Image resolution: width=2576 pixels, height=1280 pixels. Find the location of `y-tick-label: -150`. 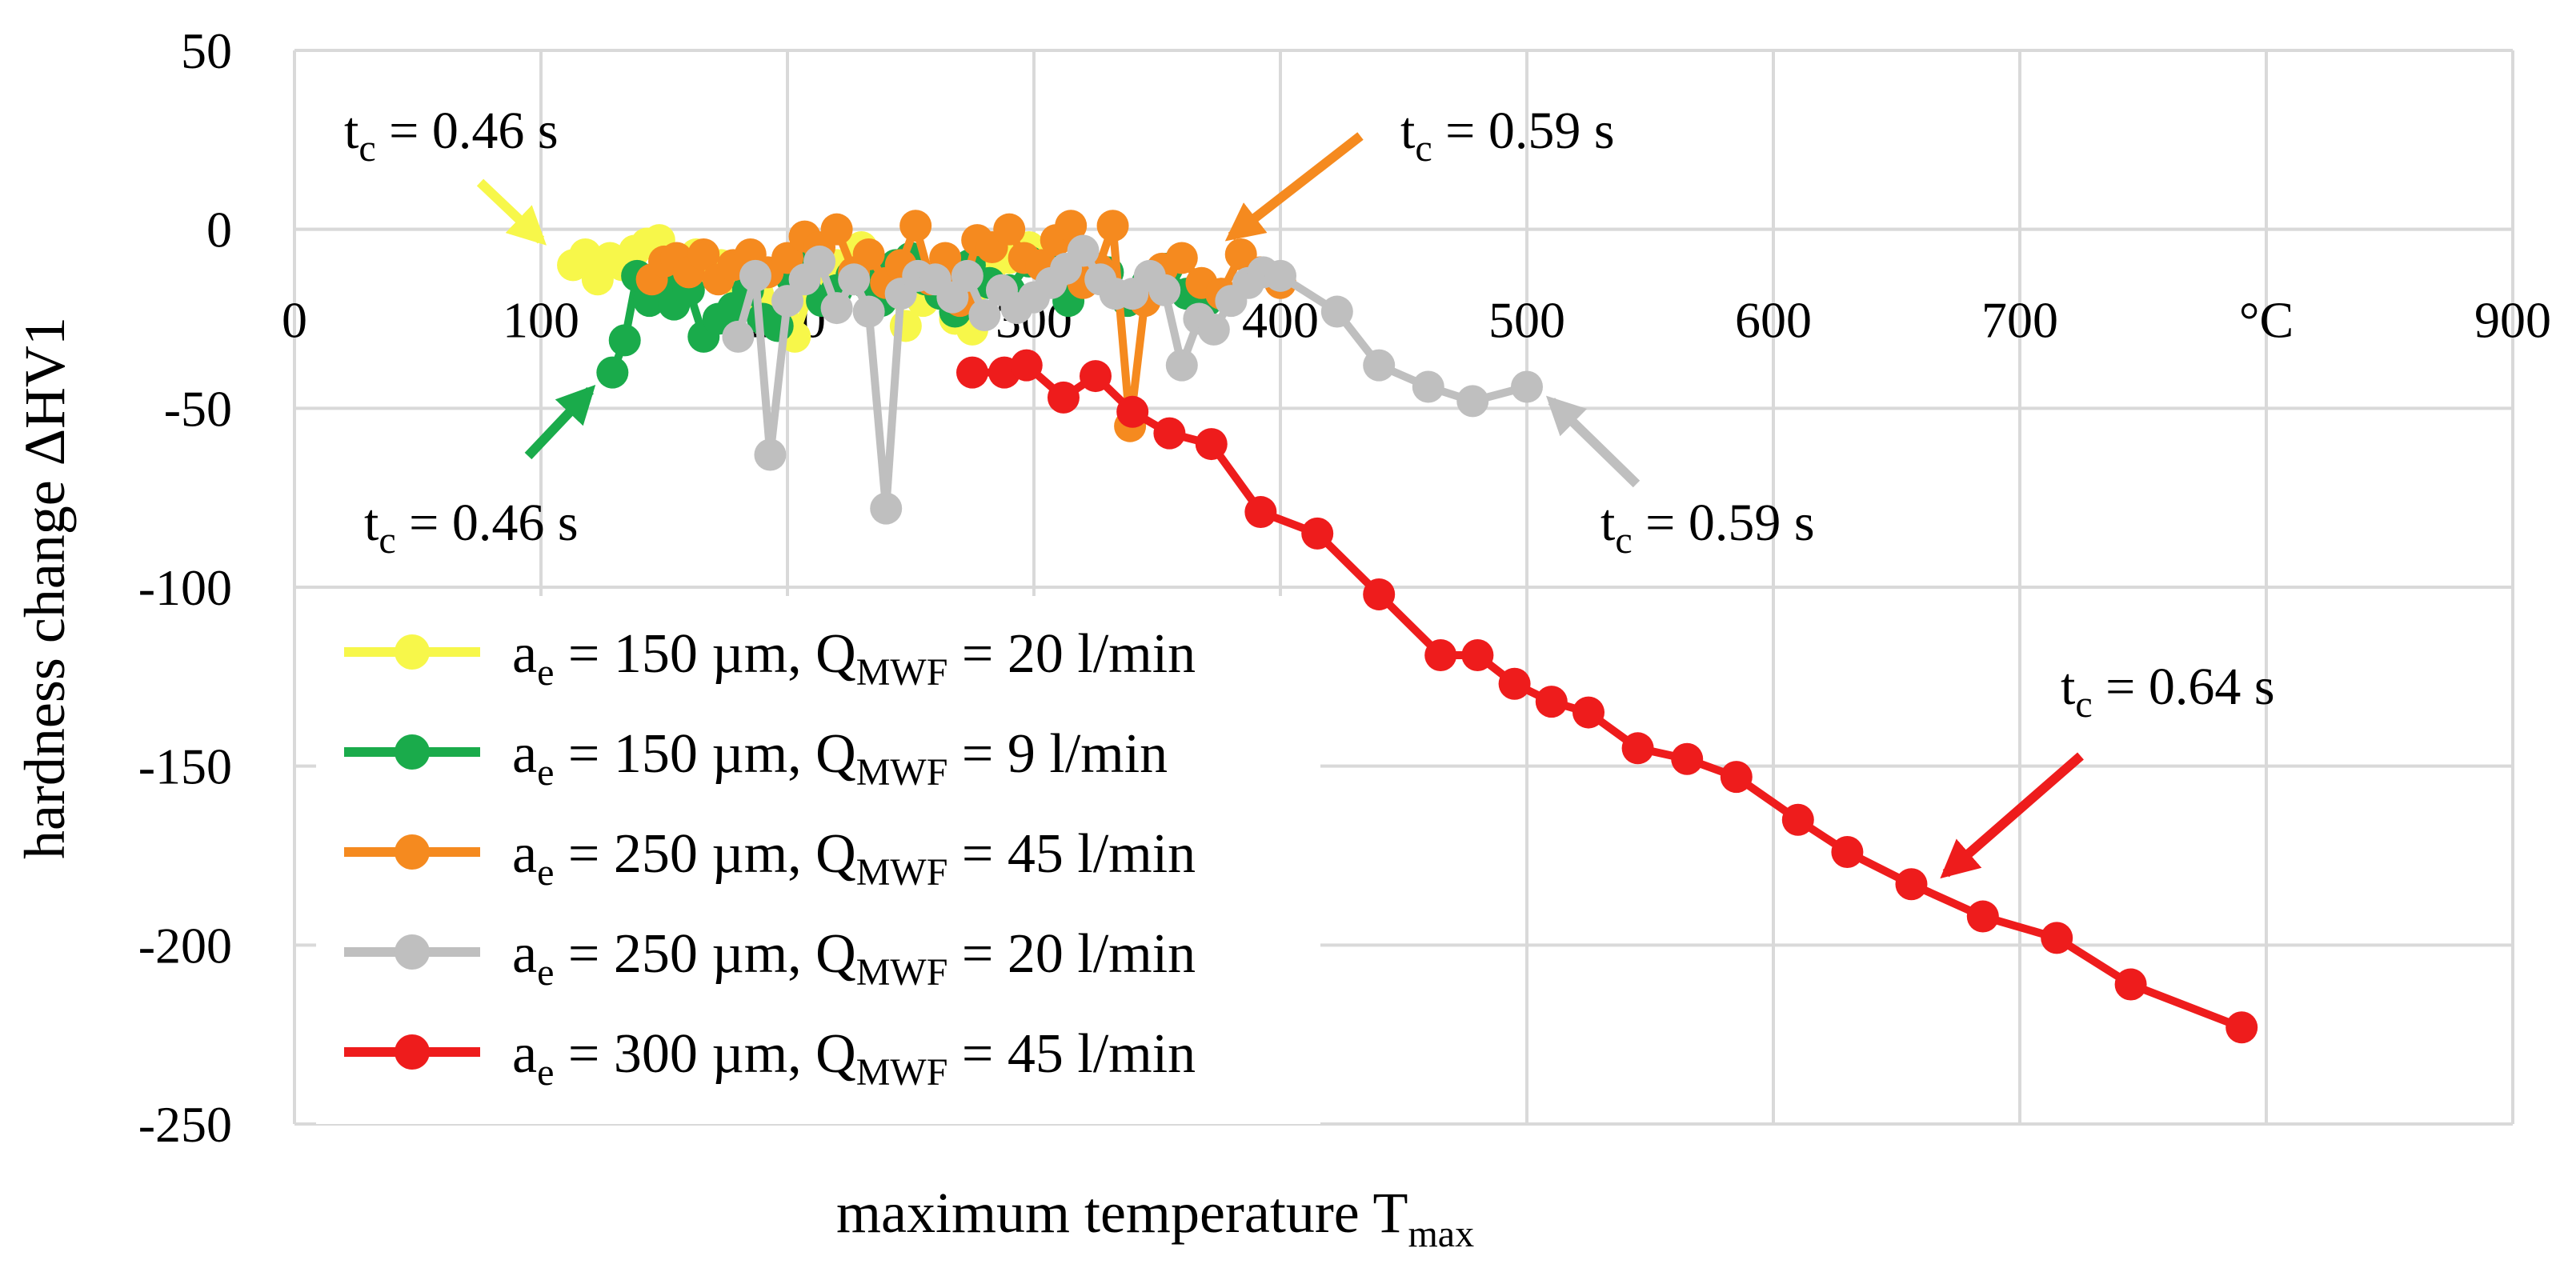

y-tick-label: -150 is located at coordinates (185, 766).